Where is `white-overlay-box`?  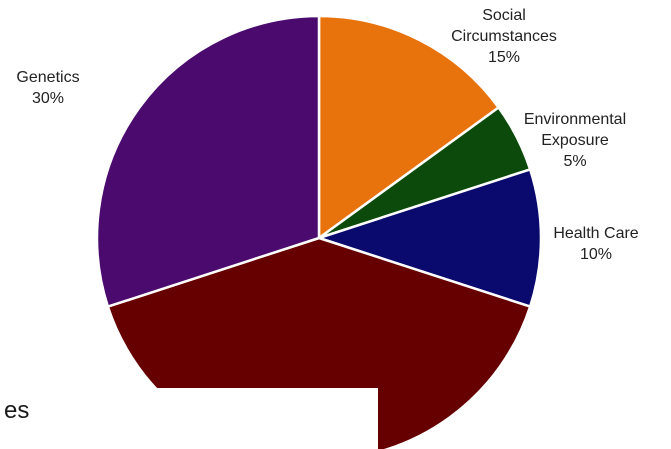
white-overlay-box is located at coordinates (256, 418).